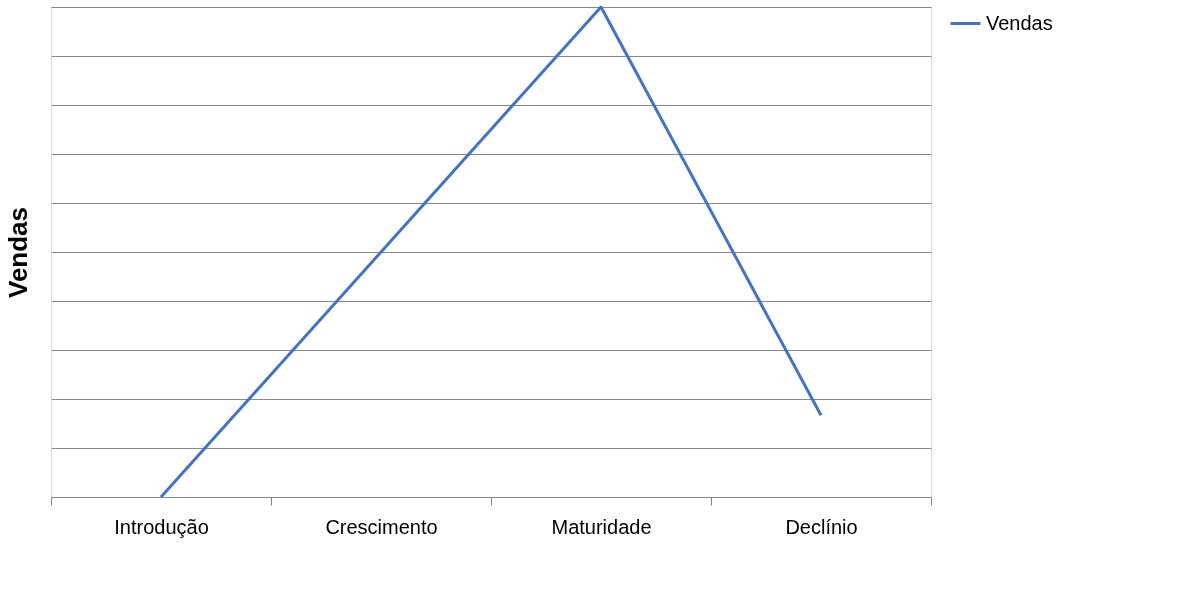  What do you see at coordinates (17, 252) in the screenshot?
I see `y-axis-title: Vendas` at bounding box center [17, 252].